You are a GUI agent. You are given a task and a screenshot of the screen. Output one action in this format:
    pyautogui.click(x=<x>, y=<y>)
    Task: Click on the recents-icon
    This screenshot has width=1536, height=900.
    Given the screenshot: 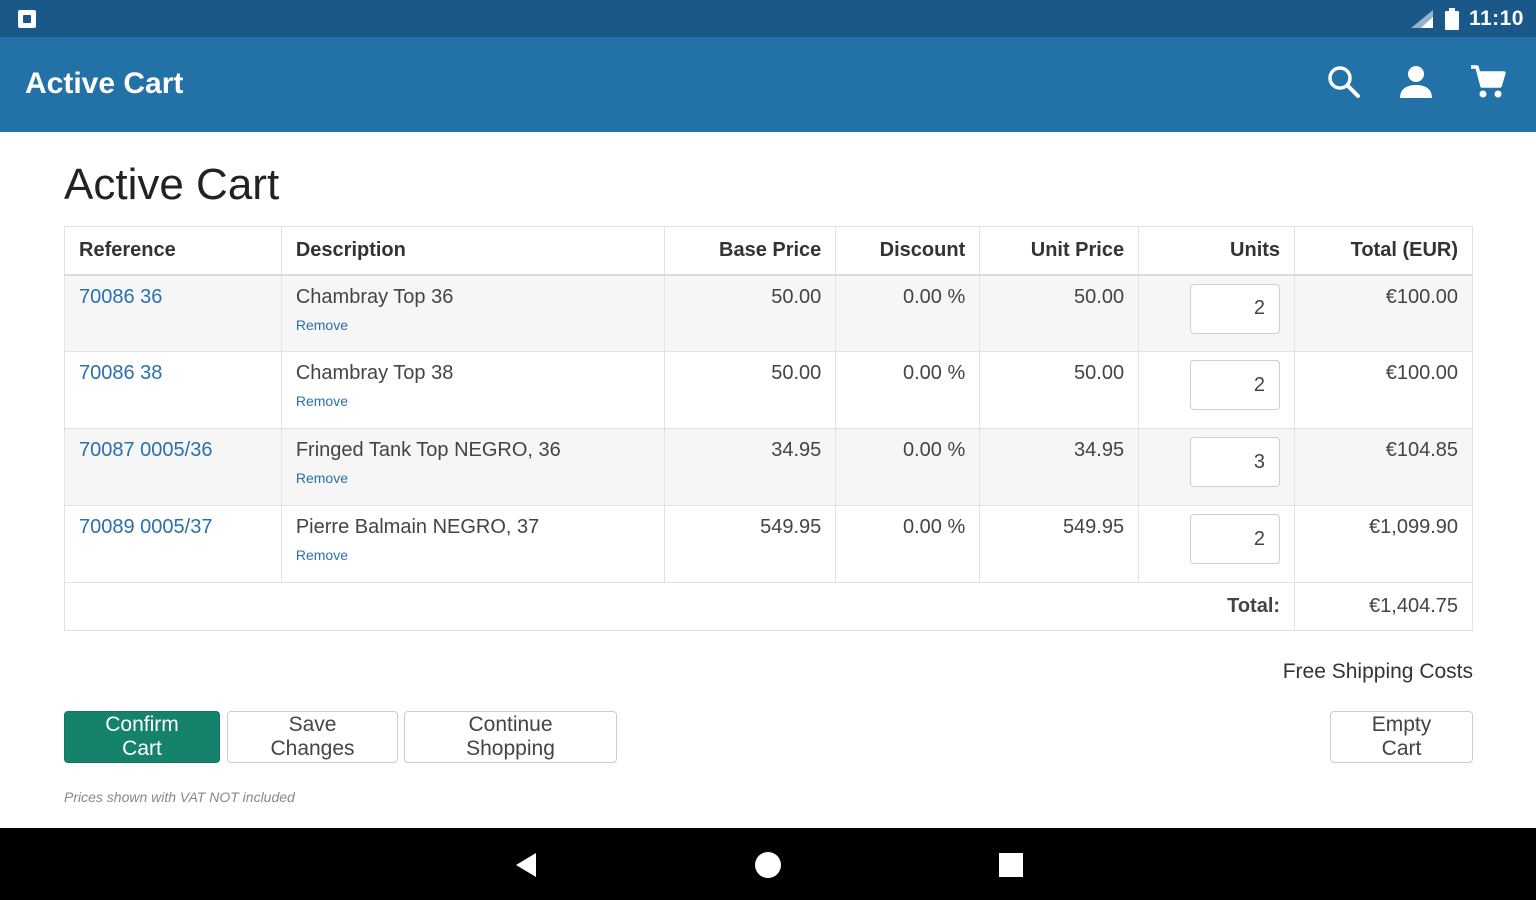 What is the action you would take?
    pyautogui.click(x=1011, y=865)
    